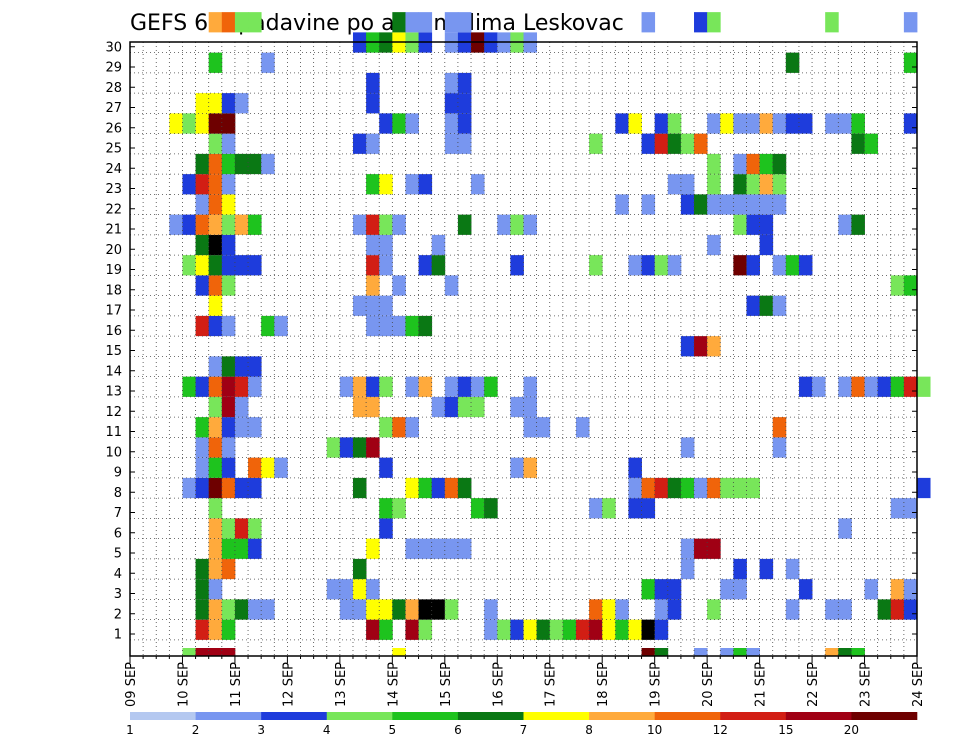 Image resolution: width=960 pixels, height=742 pixels. Describe the element at coordinates (393, 730) in the screenshot. I see `colorbar-label: 5` at that location.